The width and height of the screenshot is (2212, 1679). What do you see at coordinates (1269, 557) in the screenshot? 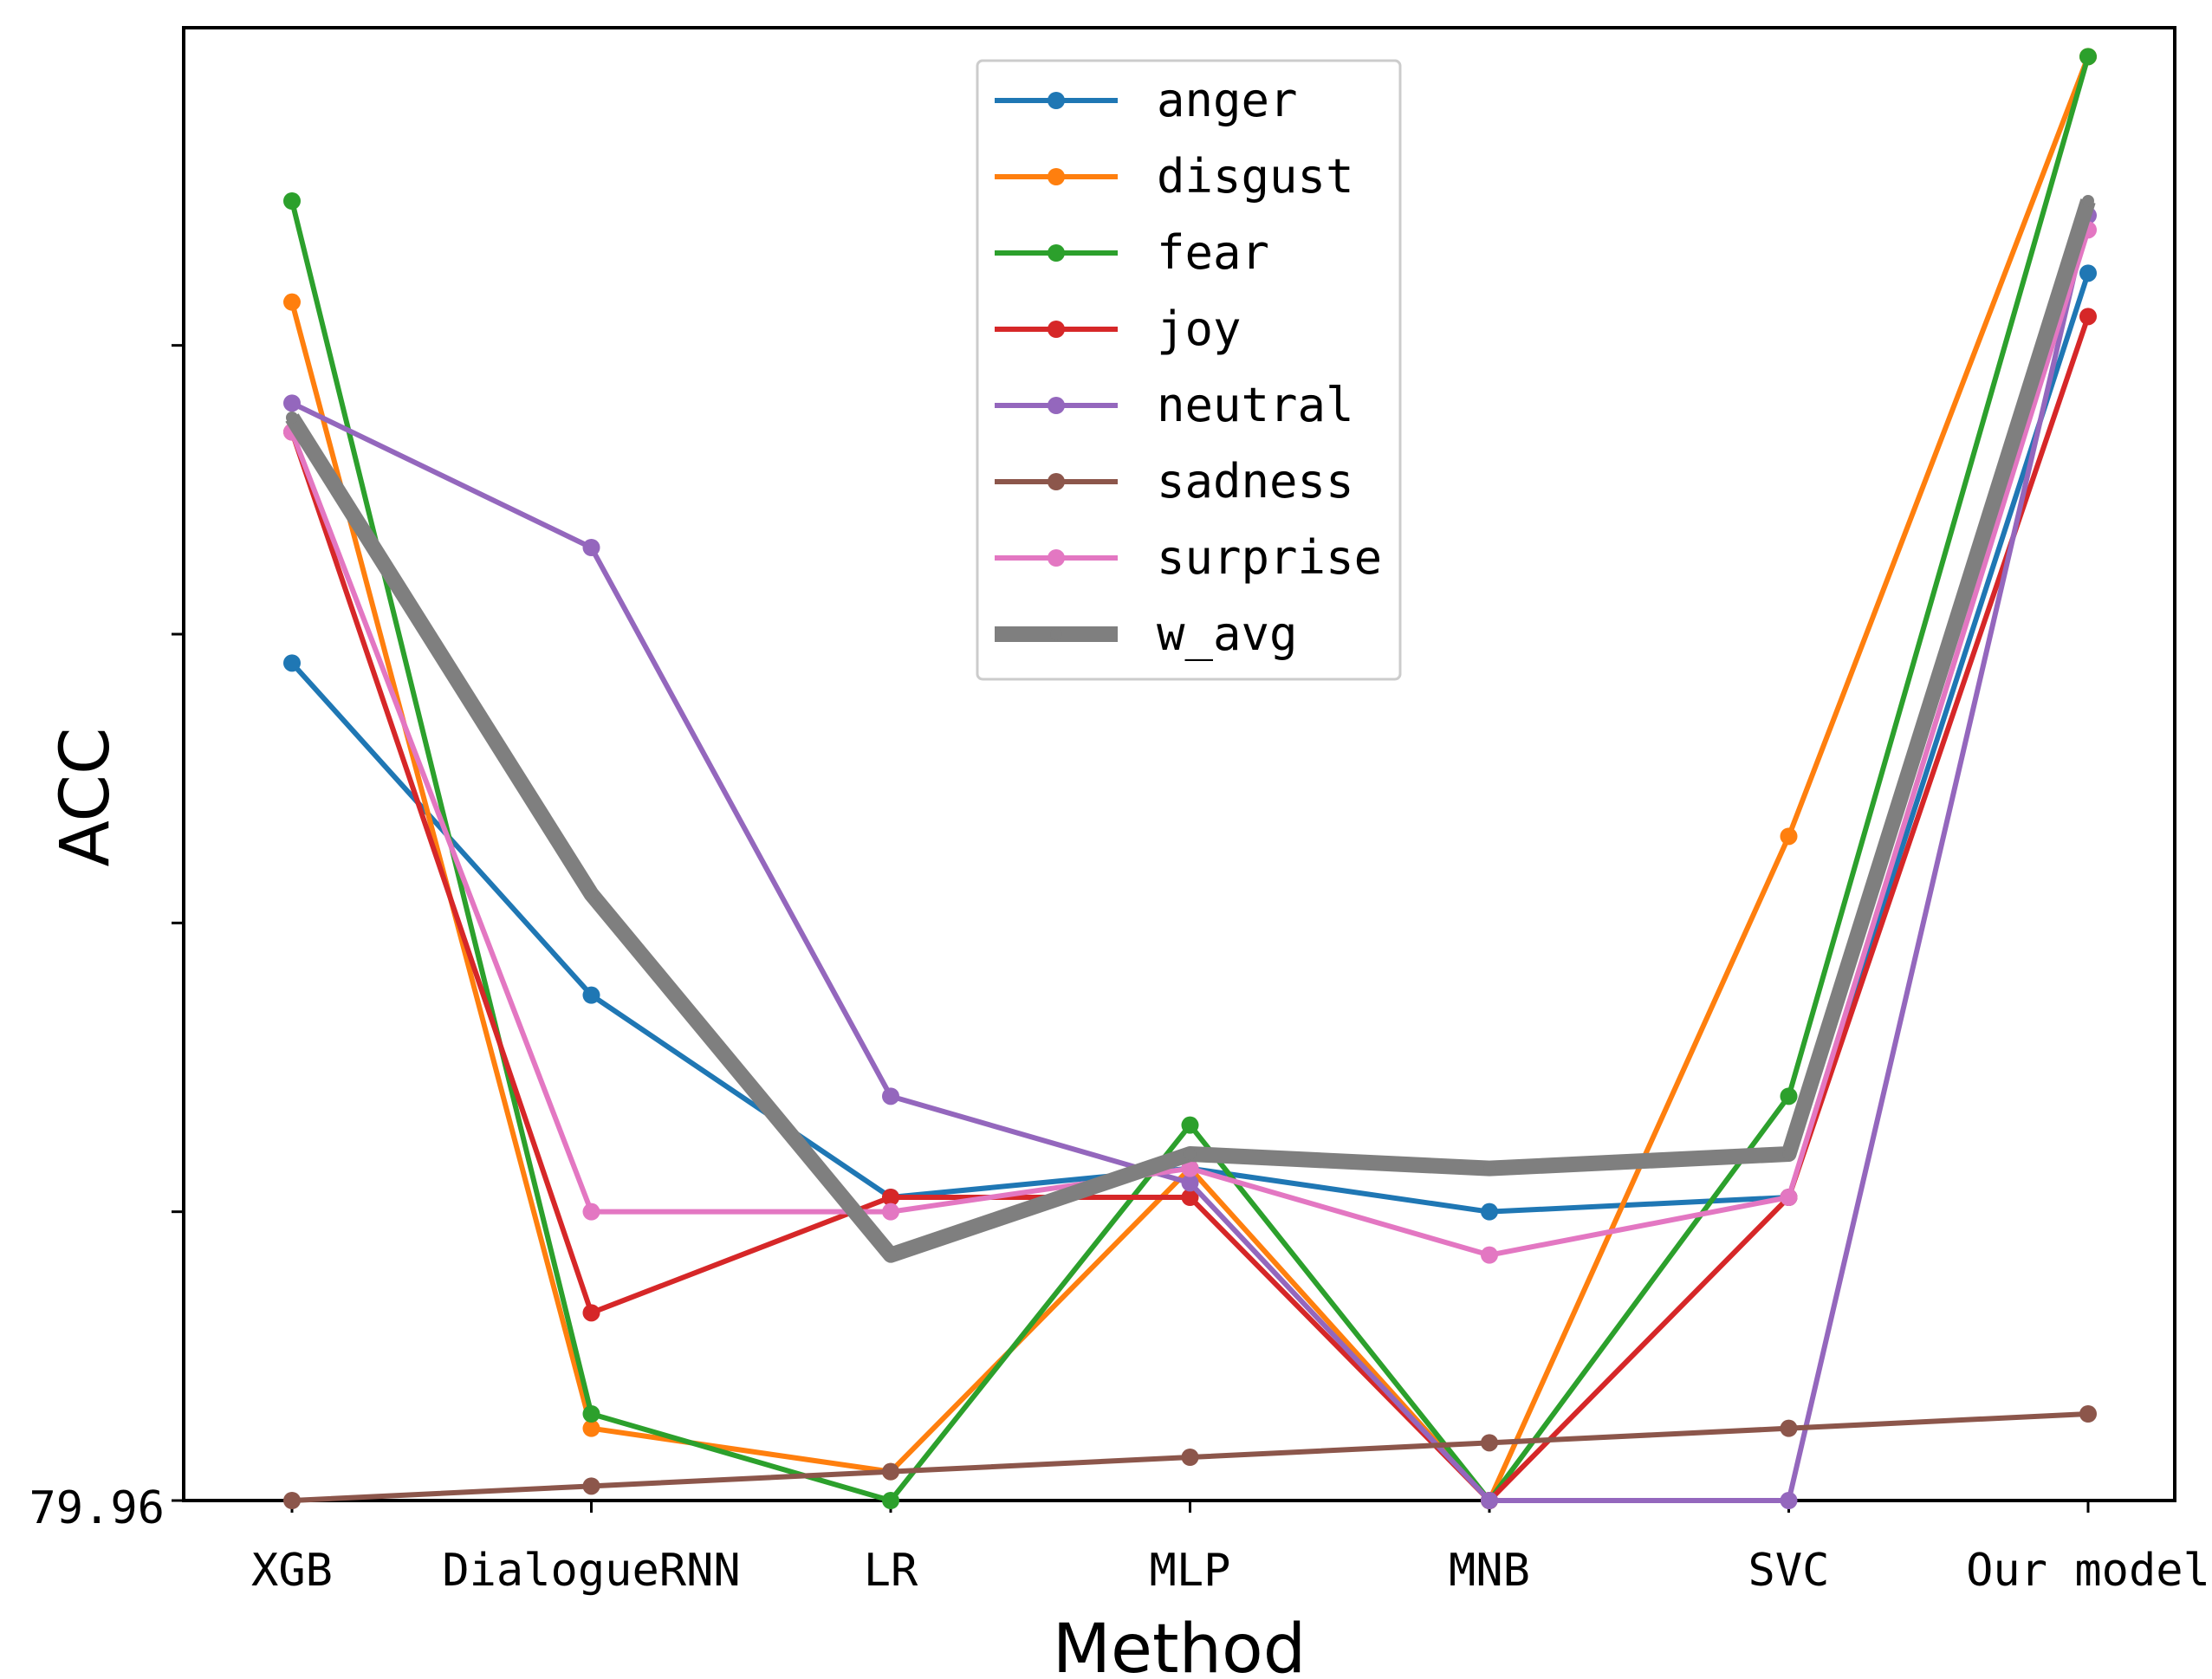
I see `legend-label-surprise: surprise` at bounding box center [1269, 557].